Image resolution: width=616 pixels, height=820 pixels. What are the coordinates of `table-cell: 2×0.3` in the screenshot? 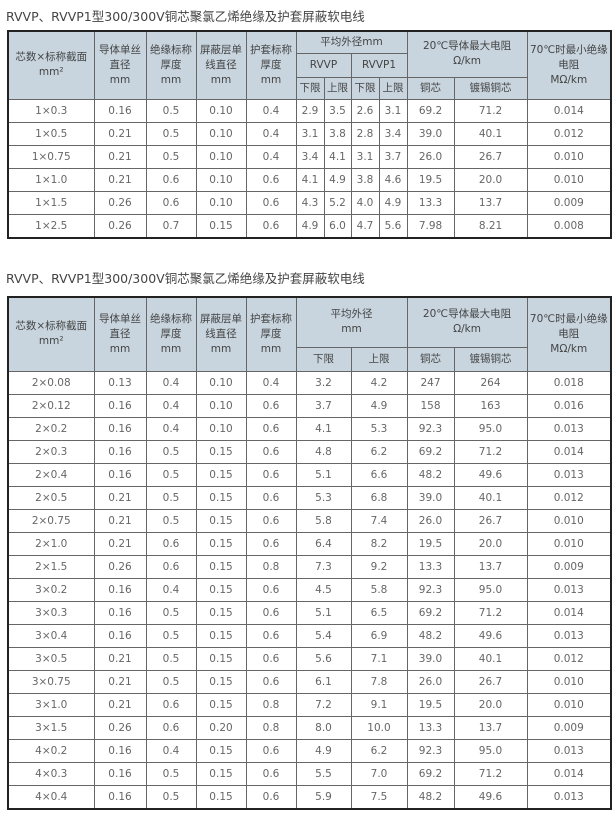 It's located at (51, 451).